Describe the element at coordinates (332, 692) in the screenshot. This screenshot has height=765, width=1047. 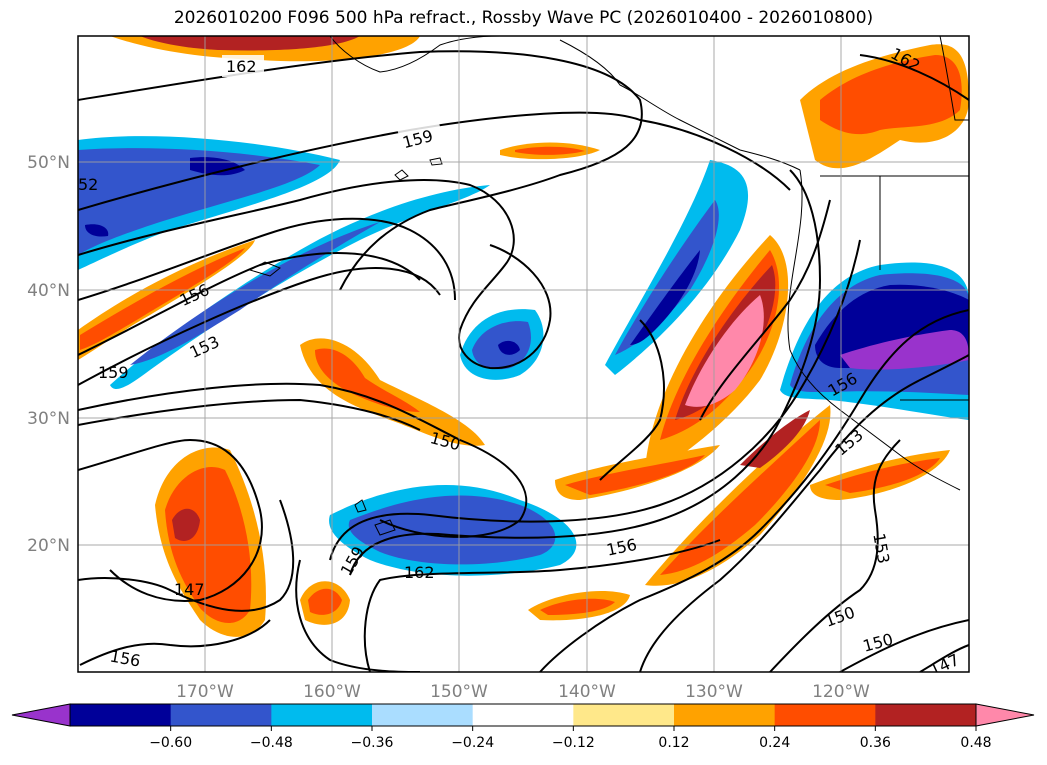
I see `lon-tick-label: 160°W` at that location.